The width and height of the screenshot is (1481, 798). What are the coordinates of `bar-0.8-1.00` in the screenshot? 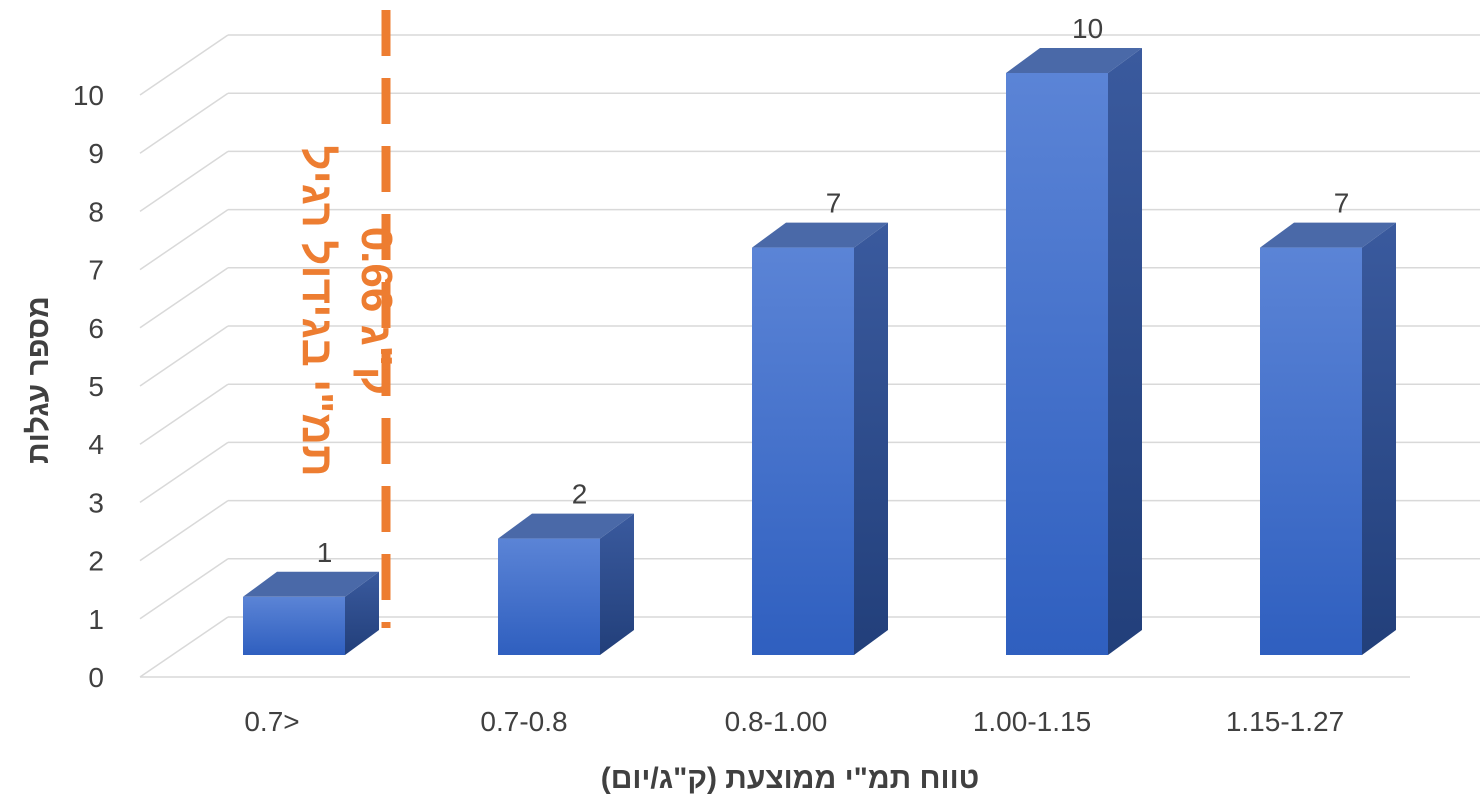 It's located at (820, 438).